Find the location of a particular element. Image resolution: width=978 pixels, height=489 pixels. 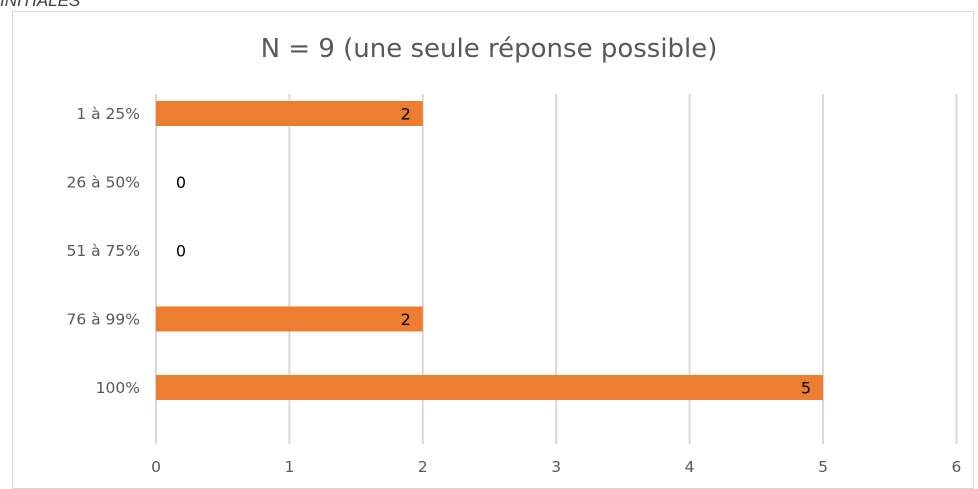

data-label: 5 is located at coordinates (806, 388).